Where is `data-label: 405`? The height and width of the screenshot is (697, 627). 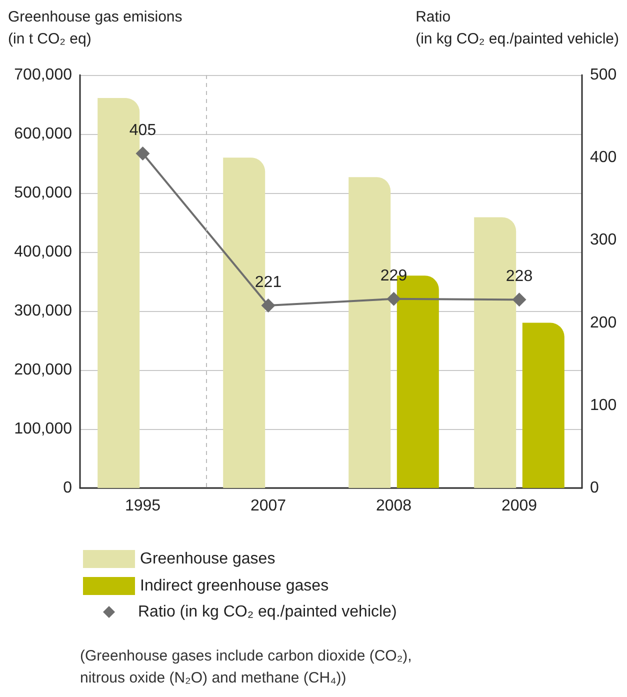
data-label: 405 is located at coordinates (142, 130).